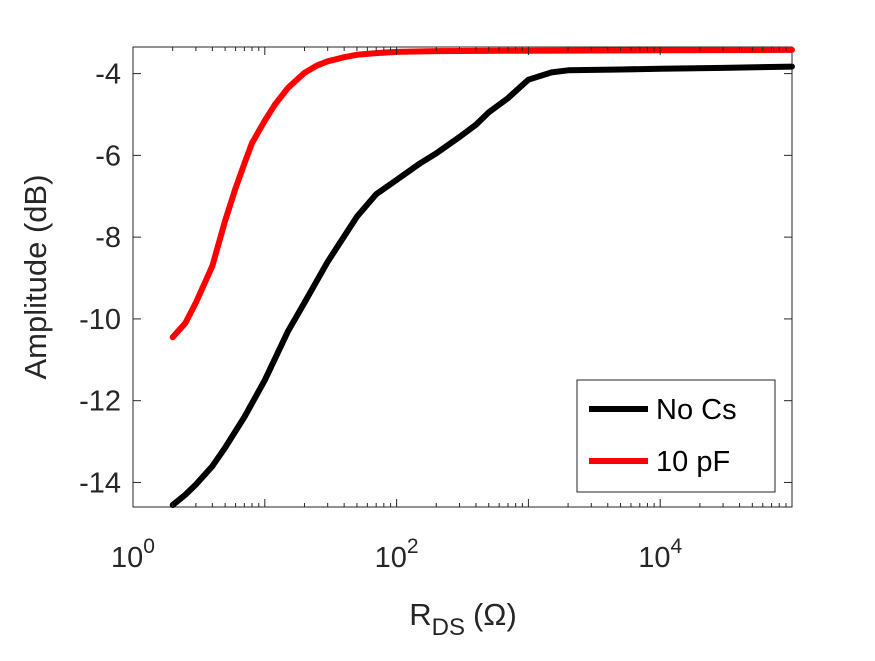 This screenshot has width=875, height=661. I want to click on x-axis-label-sub: DS, so click(448, 627).